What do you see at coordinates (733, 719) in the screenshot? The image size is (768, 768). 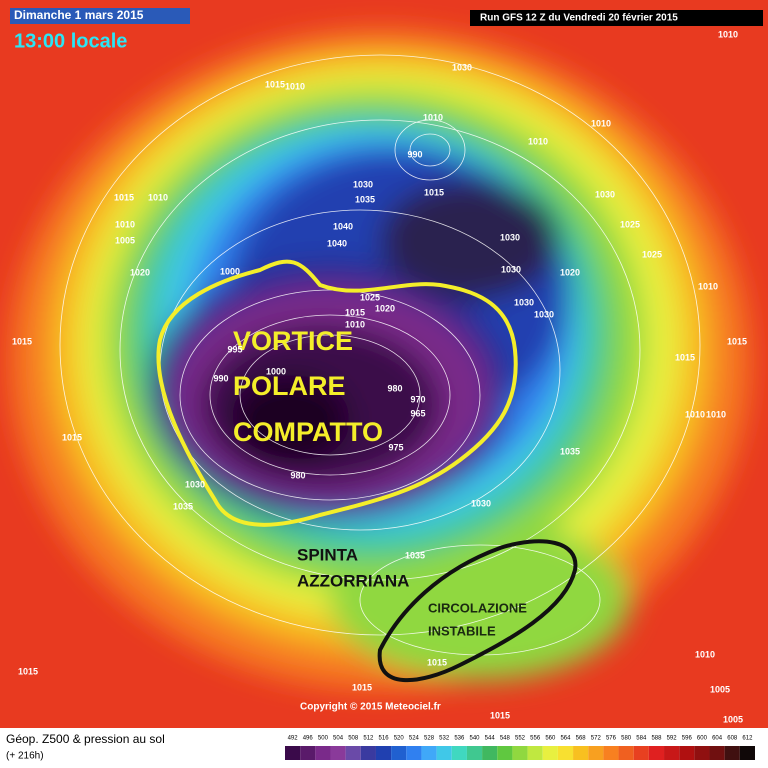 I see `isobar-label: 1005` at bounding box center [733, 719].